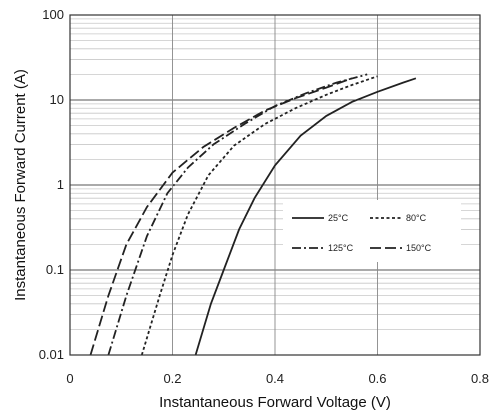  I want to click on y-tick-label: 0.01, so click(51, 354).